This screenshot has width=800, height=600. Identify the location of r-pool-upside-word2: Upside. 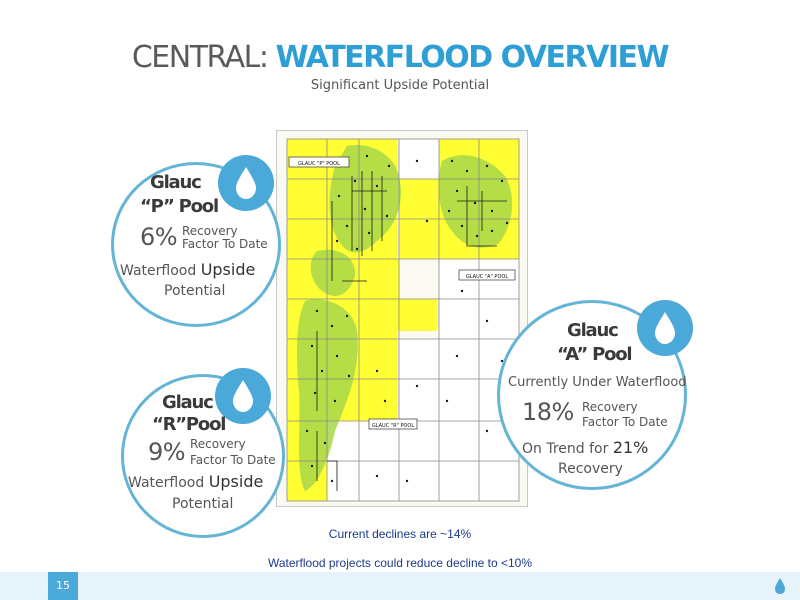
(236, 481).